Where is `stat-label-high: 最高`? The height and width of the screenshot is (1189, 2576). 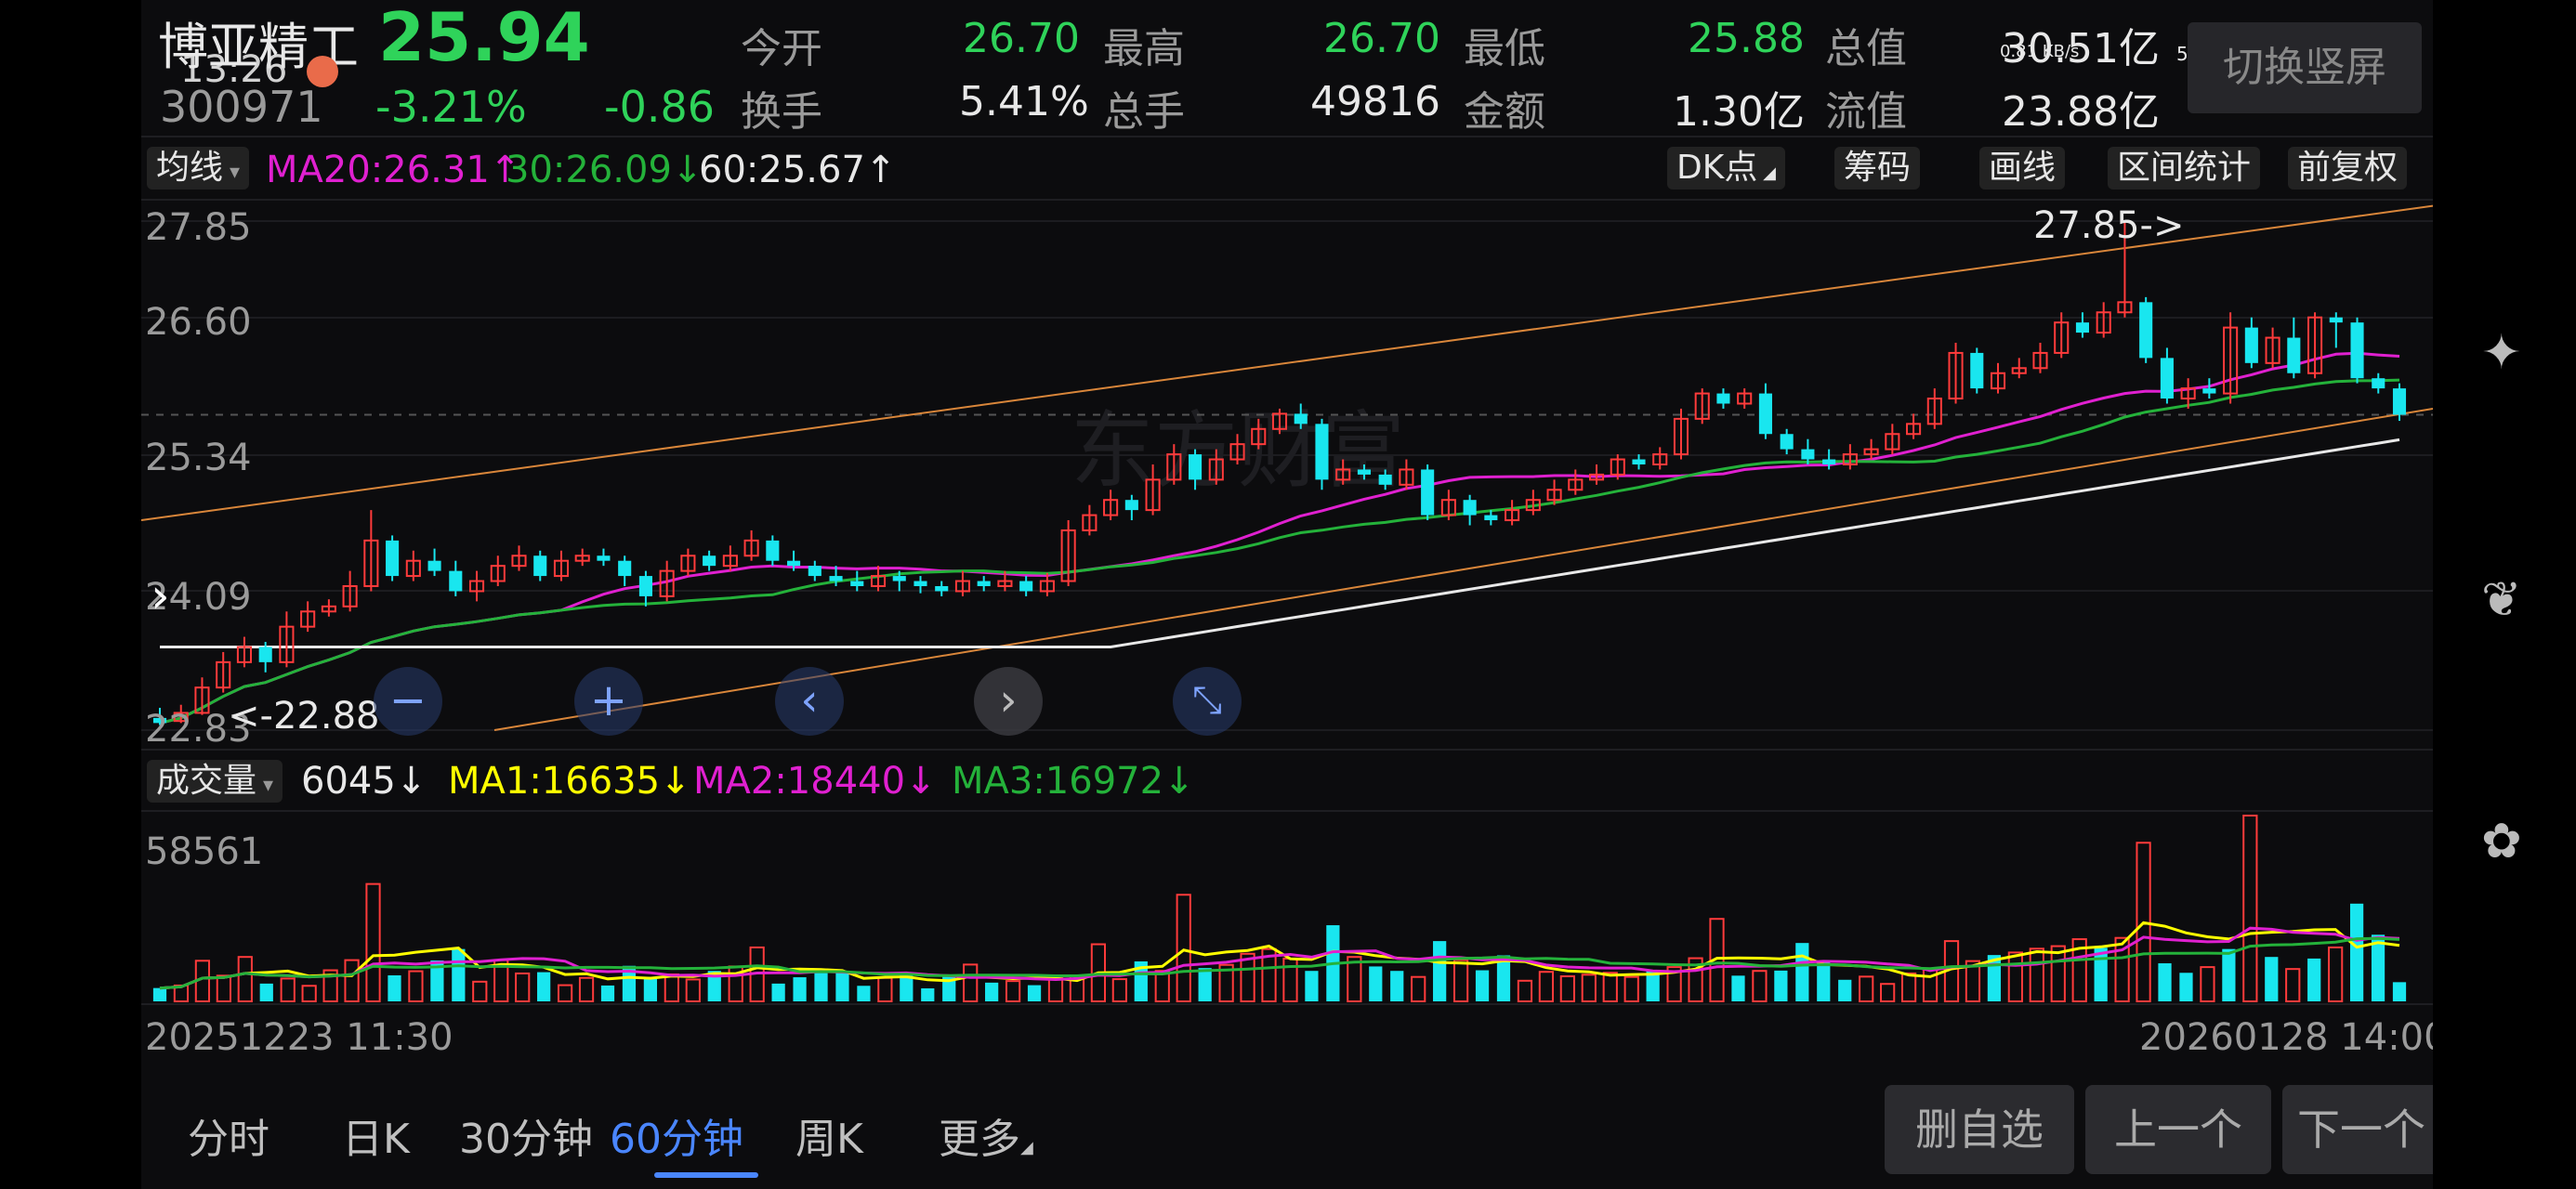 stat-label-high: 最高 is located at coordinates (1144, 48).